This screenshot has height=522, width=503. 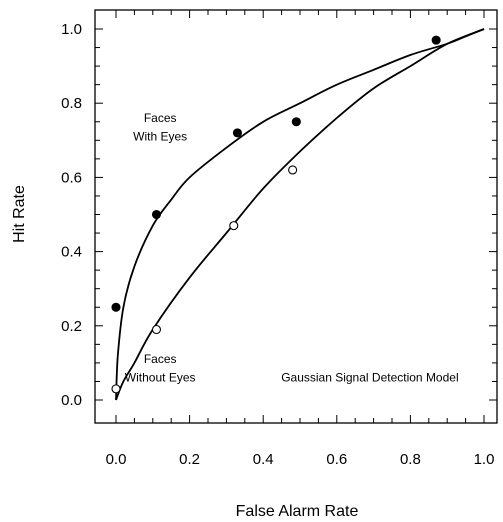 What do you see at coordinates (484, 459) in the screenshot?
I see `x-tick-label: 1.0` at bounding box center [484, 459].